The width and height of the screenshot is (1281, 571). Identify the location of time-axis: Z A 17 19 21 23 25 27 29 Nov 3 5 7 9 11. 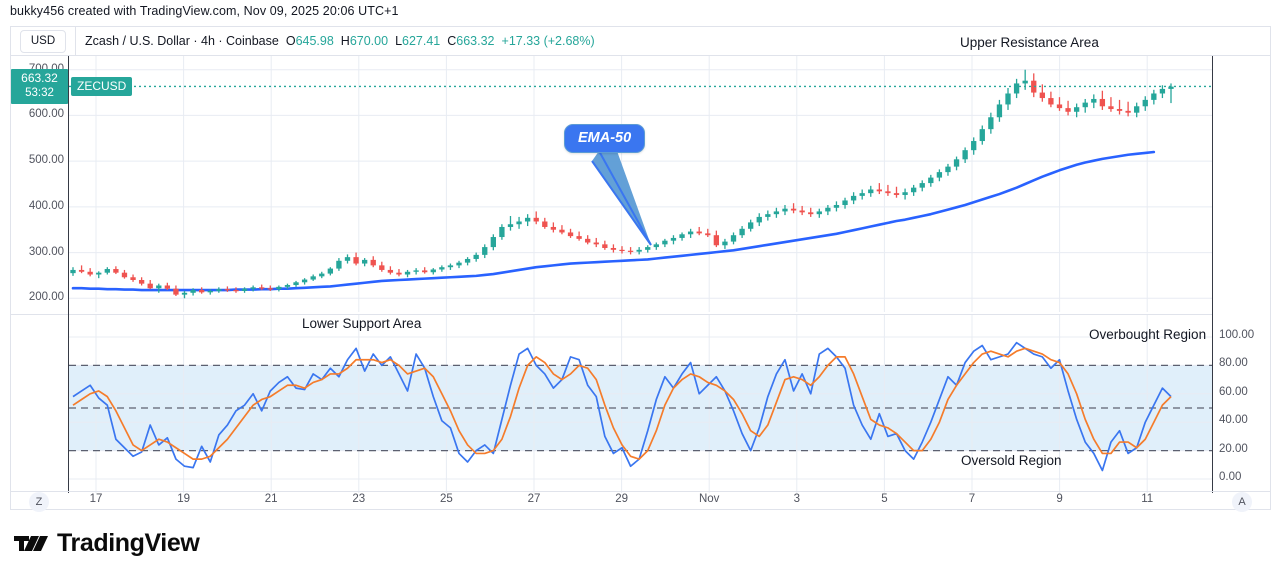
(640, 501).